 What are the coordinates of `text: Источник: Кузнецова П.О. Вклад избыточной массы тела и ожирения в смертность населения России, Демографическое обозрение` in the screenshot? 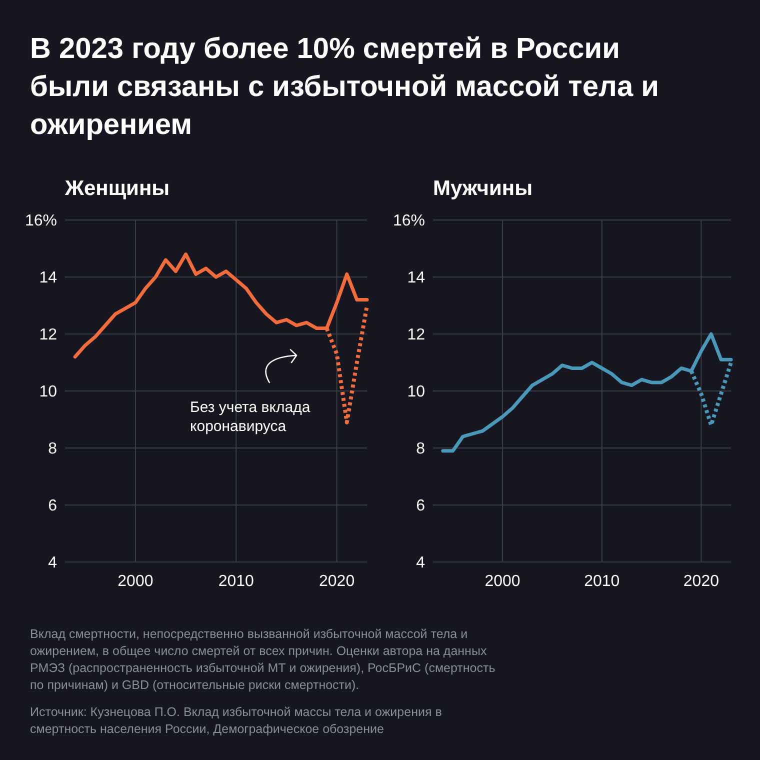 It's located at (236, 720).